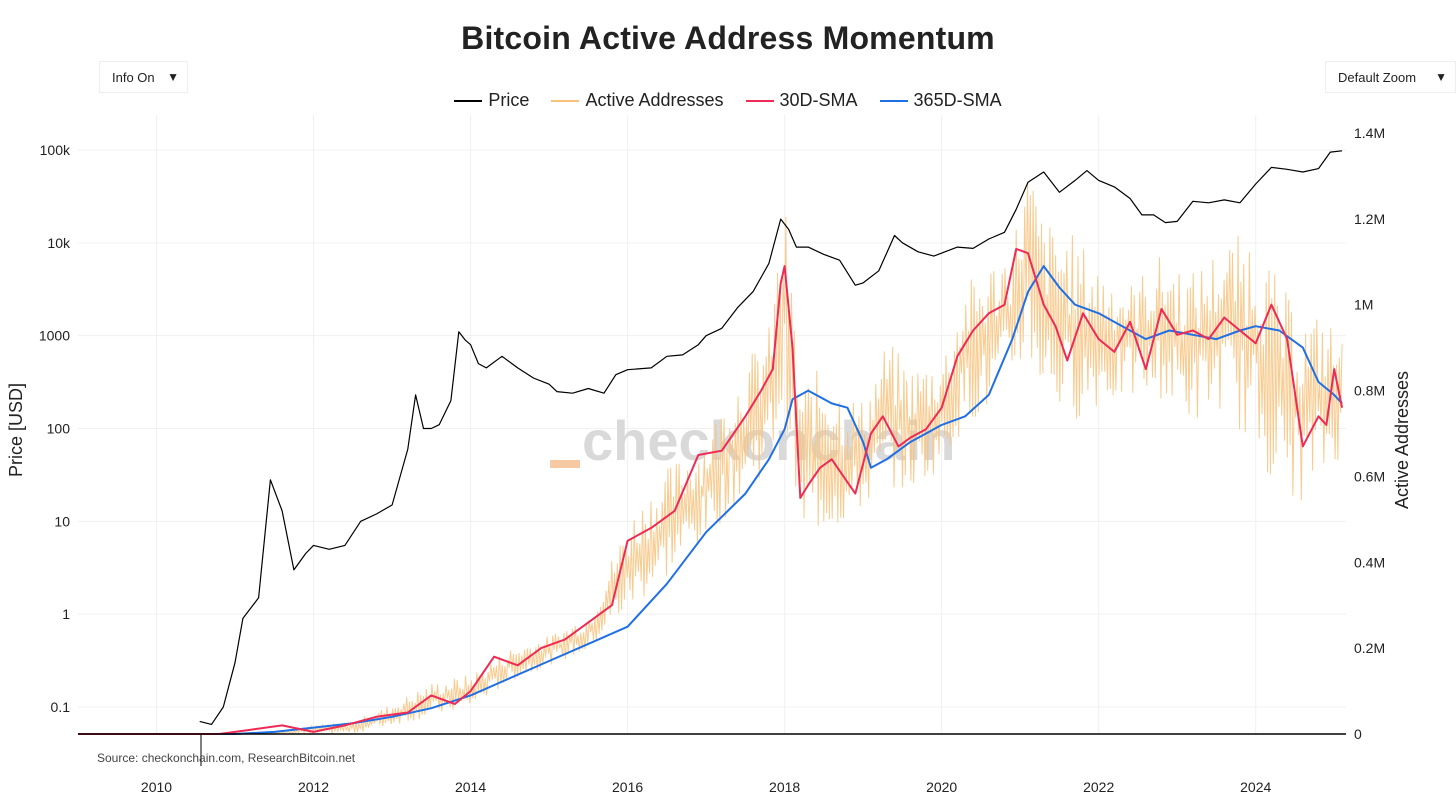 The image size is (1456, 808). Describe the element at coordinates (55, 150) in the screenshot. I see `y-left-tick-label: 100k` at that location.